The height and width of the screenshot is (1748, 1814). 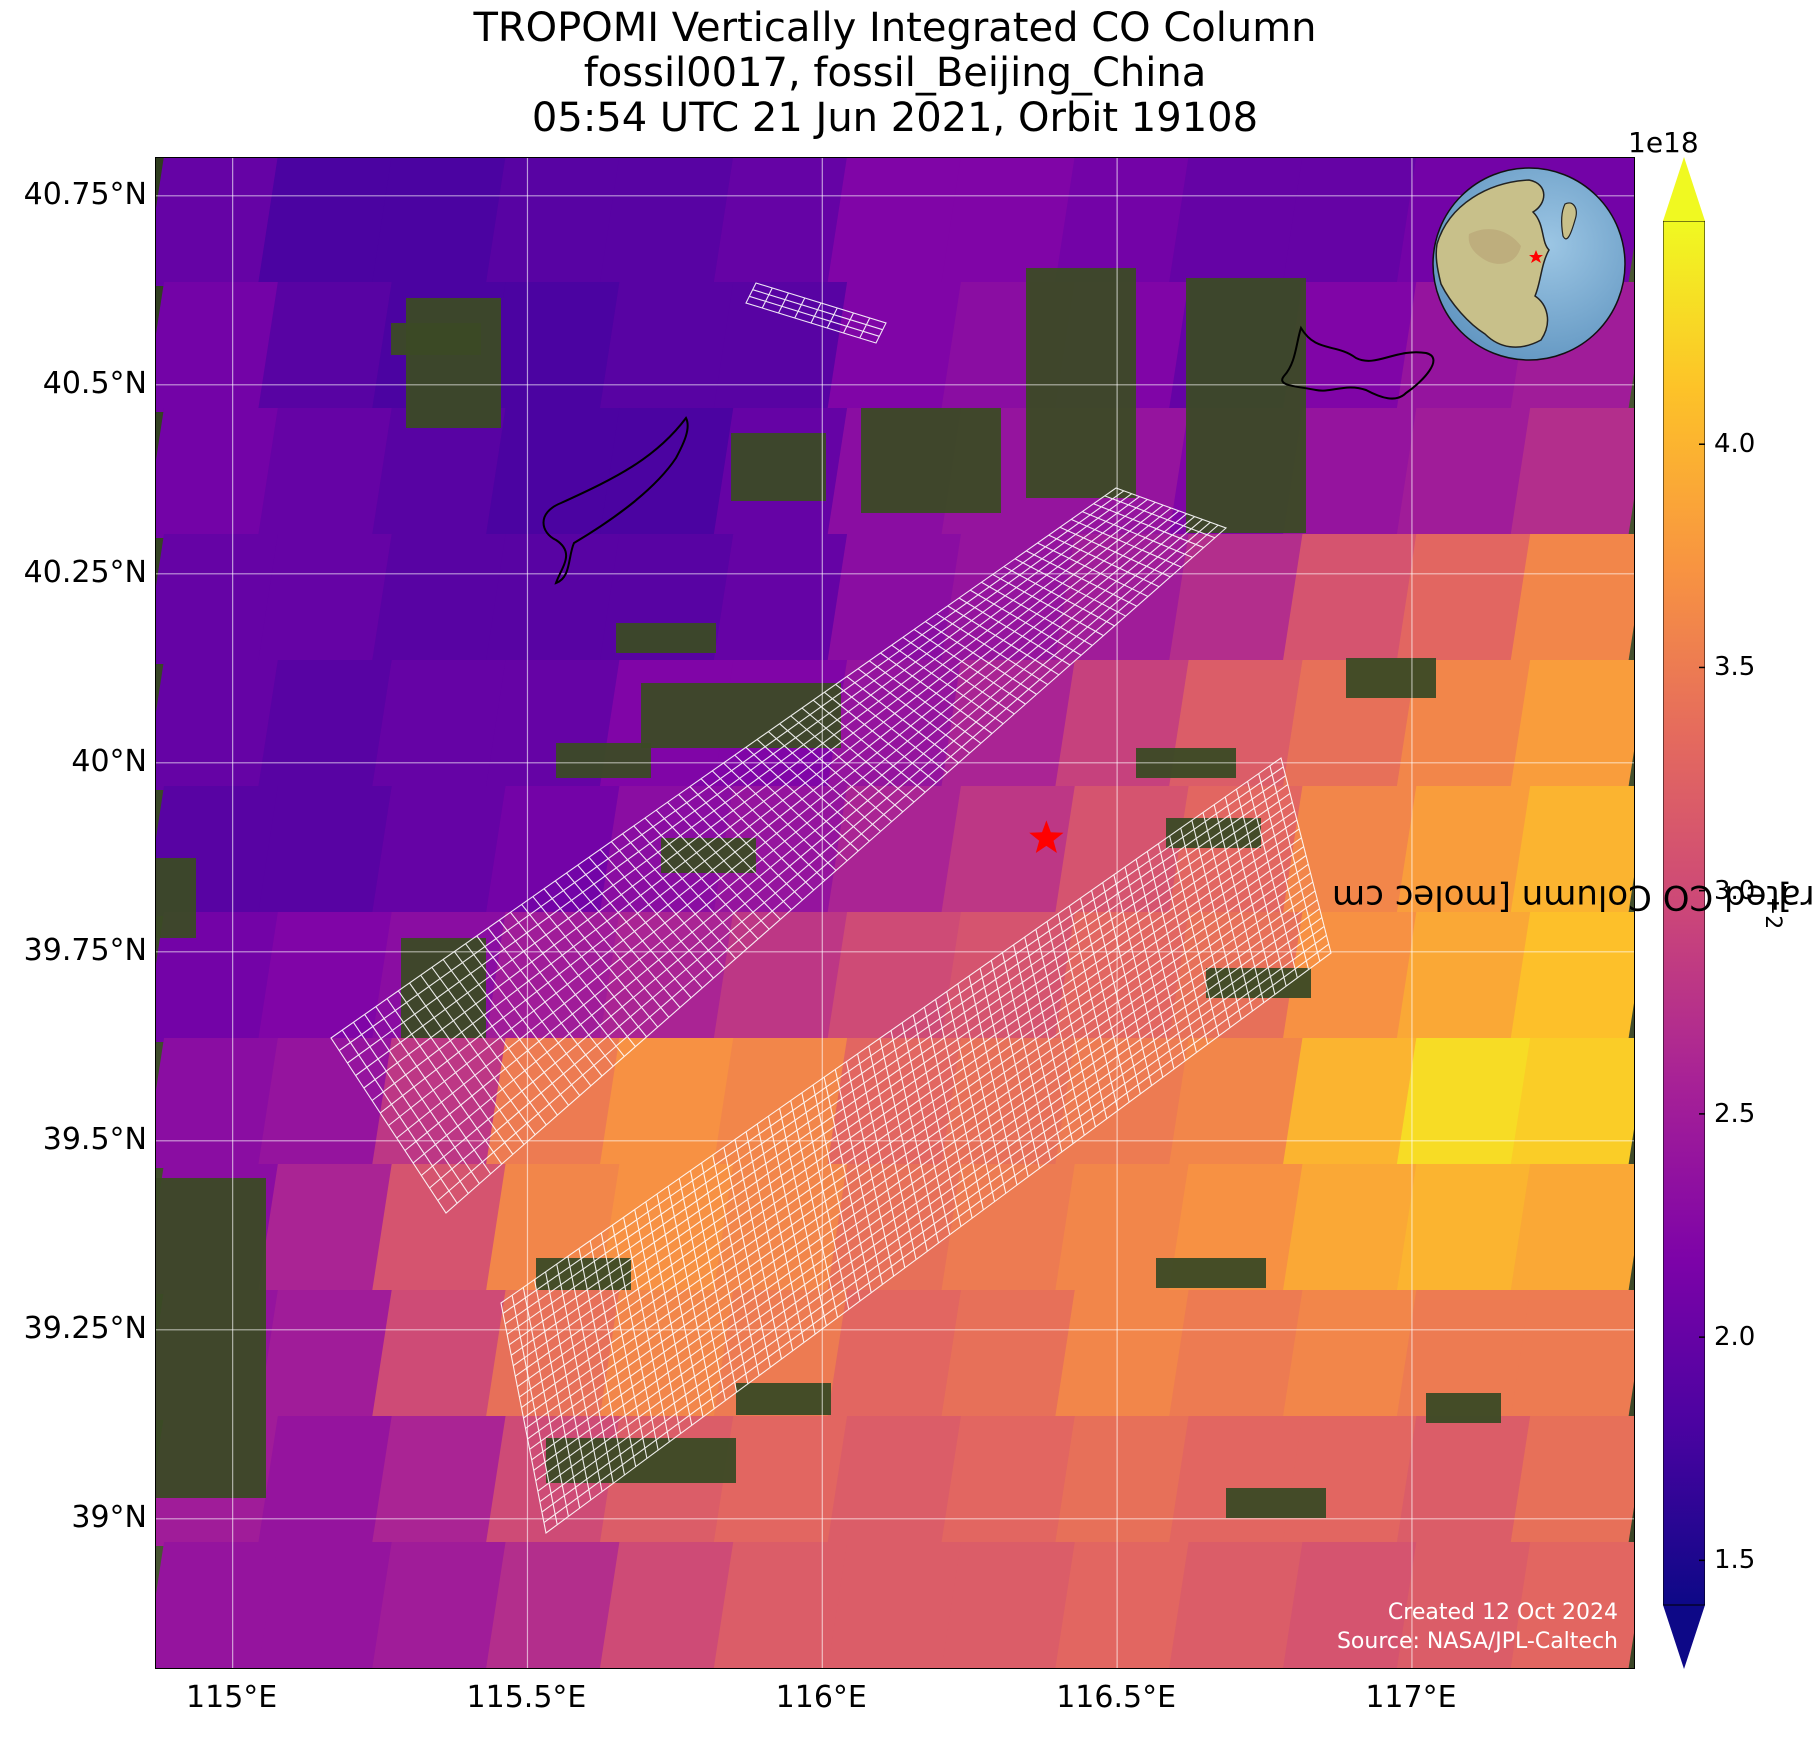 What do you see at coordinates (1494, 246) in the screenshot?
I see `globe-highlands` at bounding box center [1494, 246].